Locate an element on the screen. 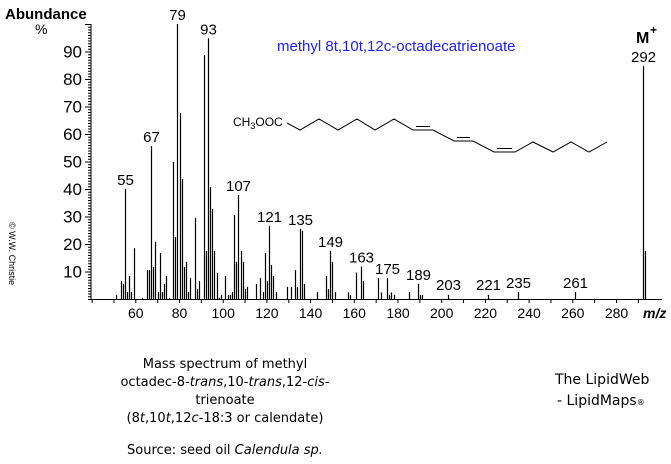  y-tick-label: 20 is located at coordinates (72, 244).